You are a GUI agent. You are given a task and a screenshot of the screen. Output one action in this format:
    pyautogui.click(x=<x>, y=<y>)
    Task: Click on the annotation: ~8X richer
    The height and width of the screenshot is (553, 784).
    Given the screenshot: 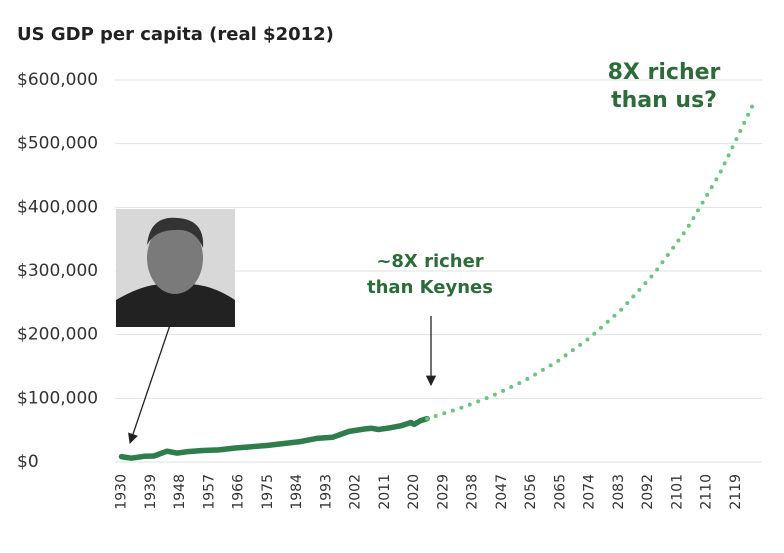 What is the action you would take?
    pyautogui.click(x=429, y=261)
    